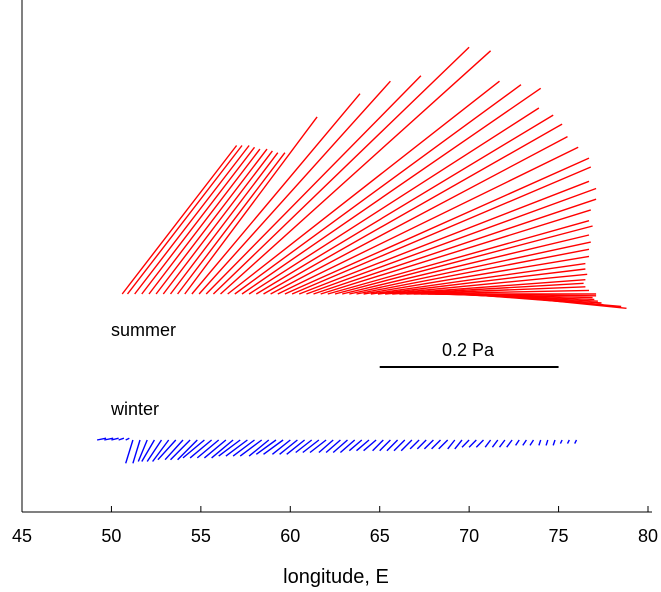 This screenshot has height=592, width=661. What do you see at coordinates (335, 526) in the screenshot?
I see `x-ticks: 45 50 55 60 65 70 75 80` at bounding box center [335, 526].